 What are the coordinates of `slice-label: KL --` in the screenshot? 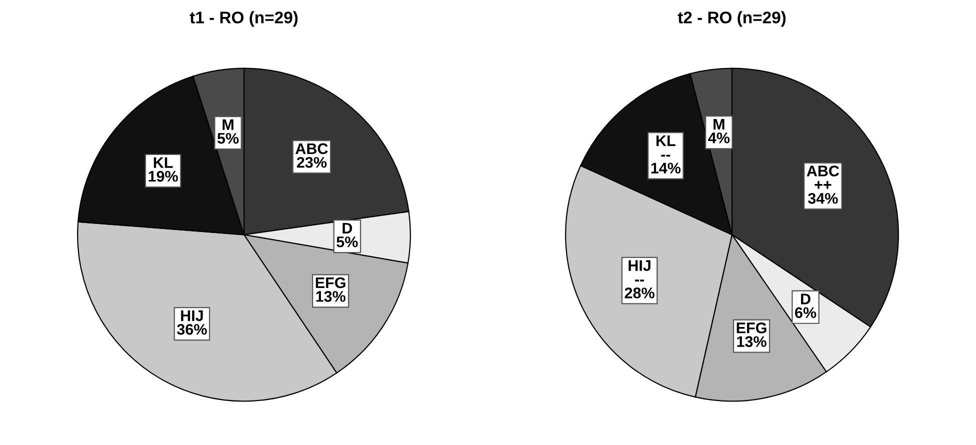 It's located at (666, 146).